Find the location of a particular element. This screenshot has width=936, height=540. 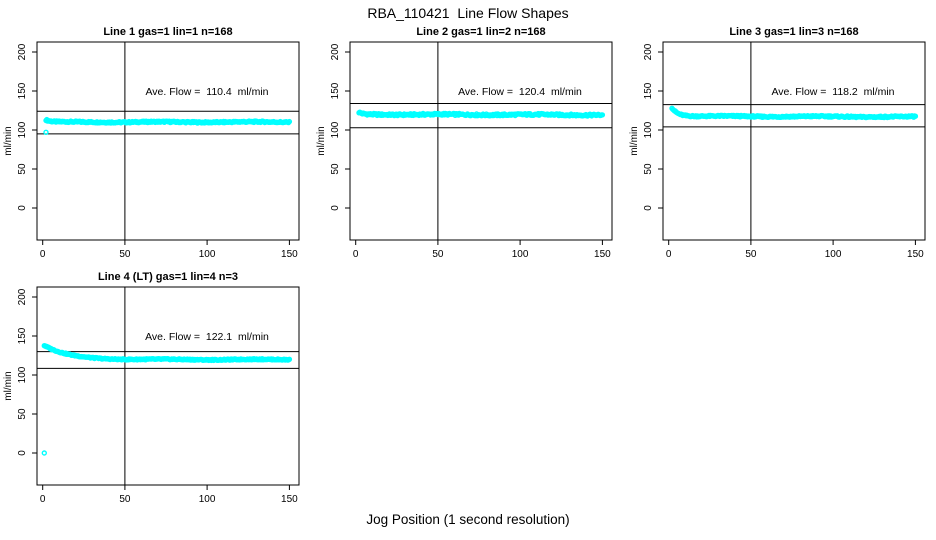

panel-title: Line 1 gas=1 lin=1 n=168 is located at coordinates (168, 32).